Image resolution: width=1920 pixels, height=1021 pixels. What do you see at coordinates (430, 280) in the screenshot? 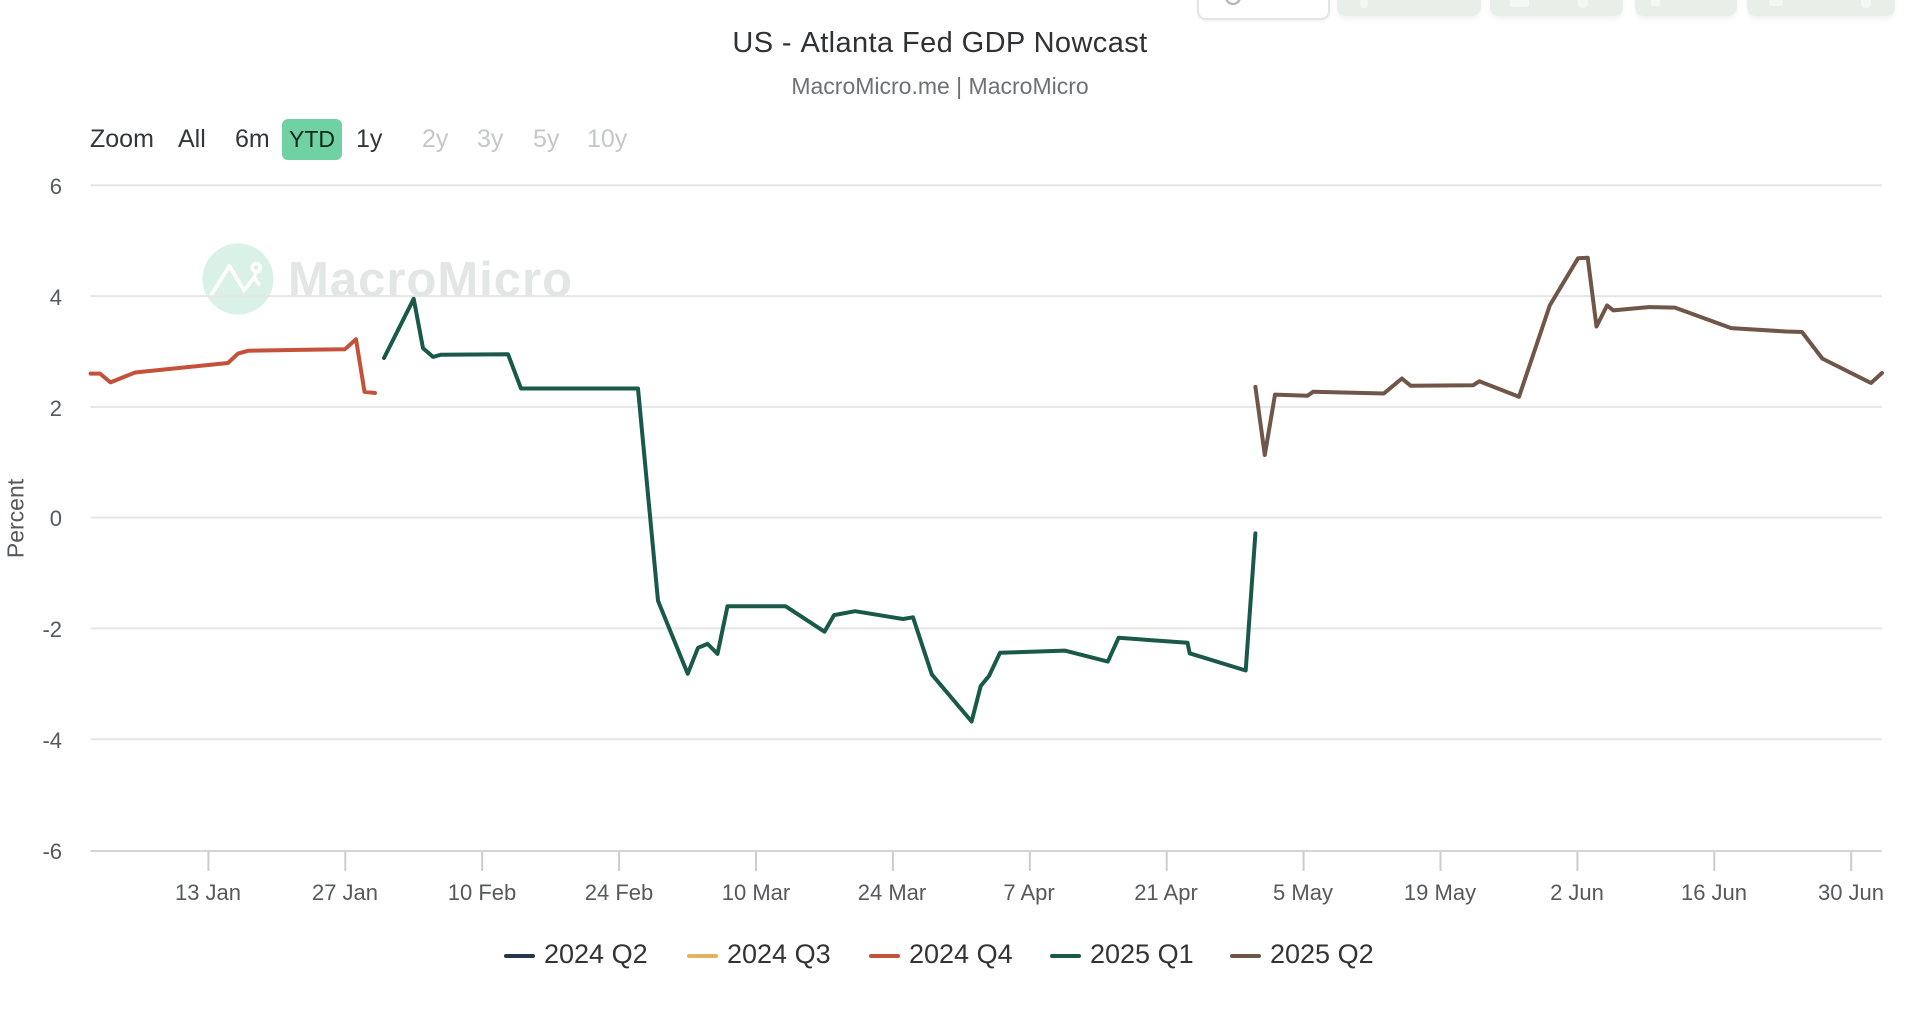
I see `svg-text: MacroMicro` at bounding box center [430, 280].